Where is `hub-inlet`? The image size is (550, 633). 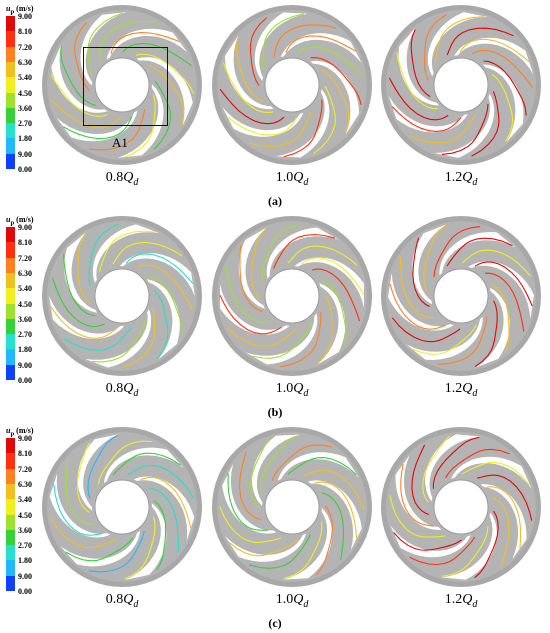 hub-inlet is located at coordinates (122, 296).